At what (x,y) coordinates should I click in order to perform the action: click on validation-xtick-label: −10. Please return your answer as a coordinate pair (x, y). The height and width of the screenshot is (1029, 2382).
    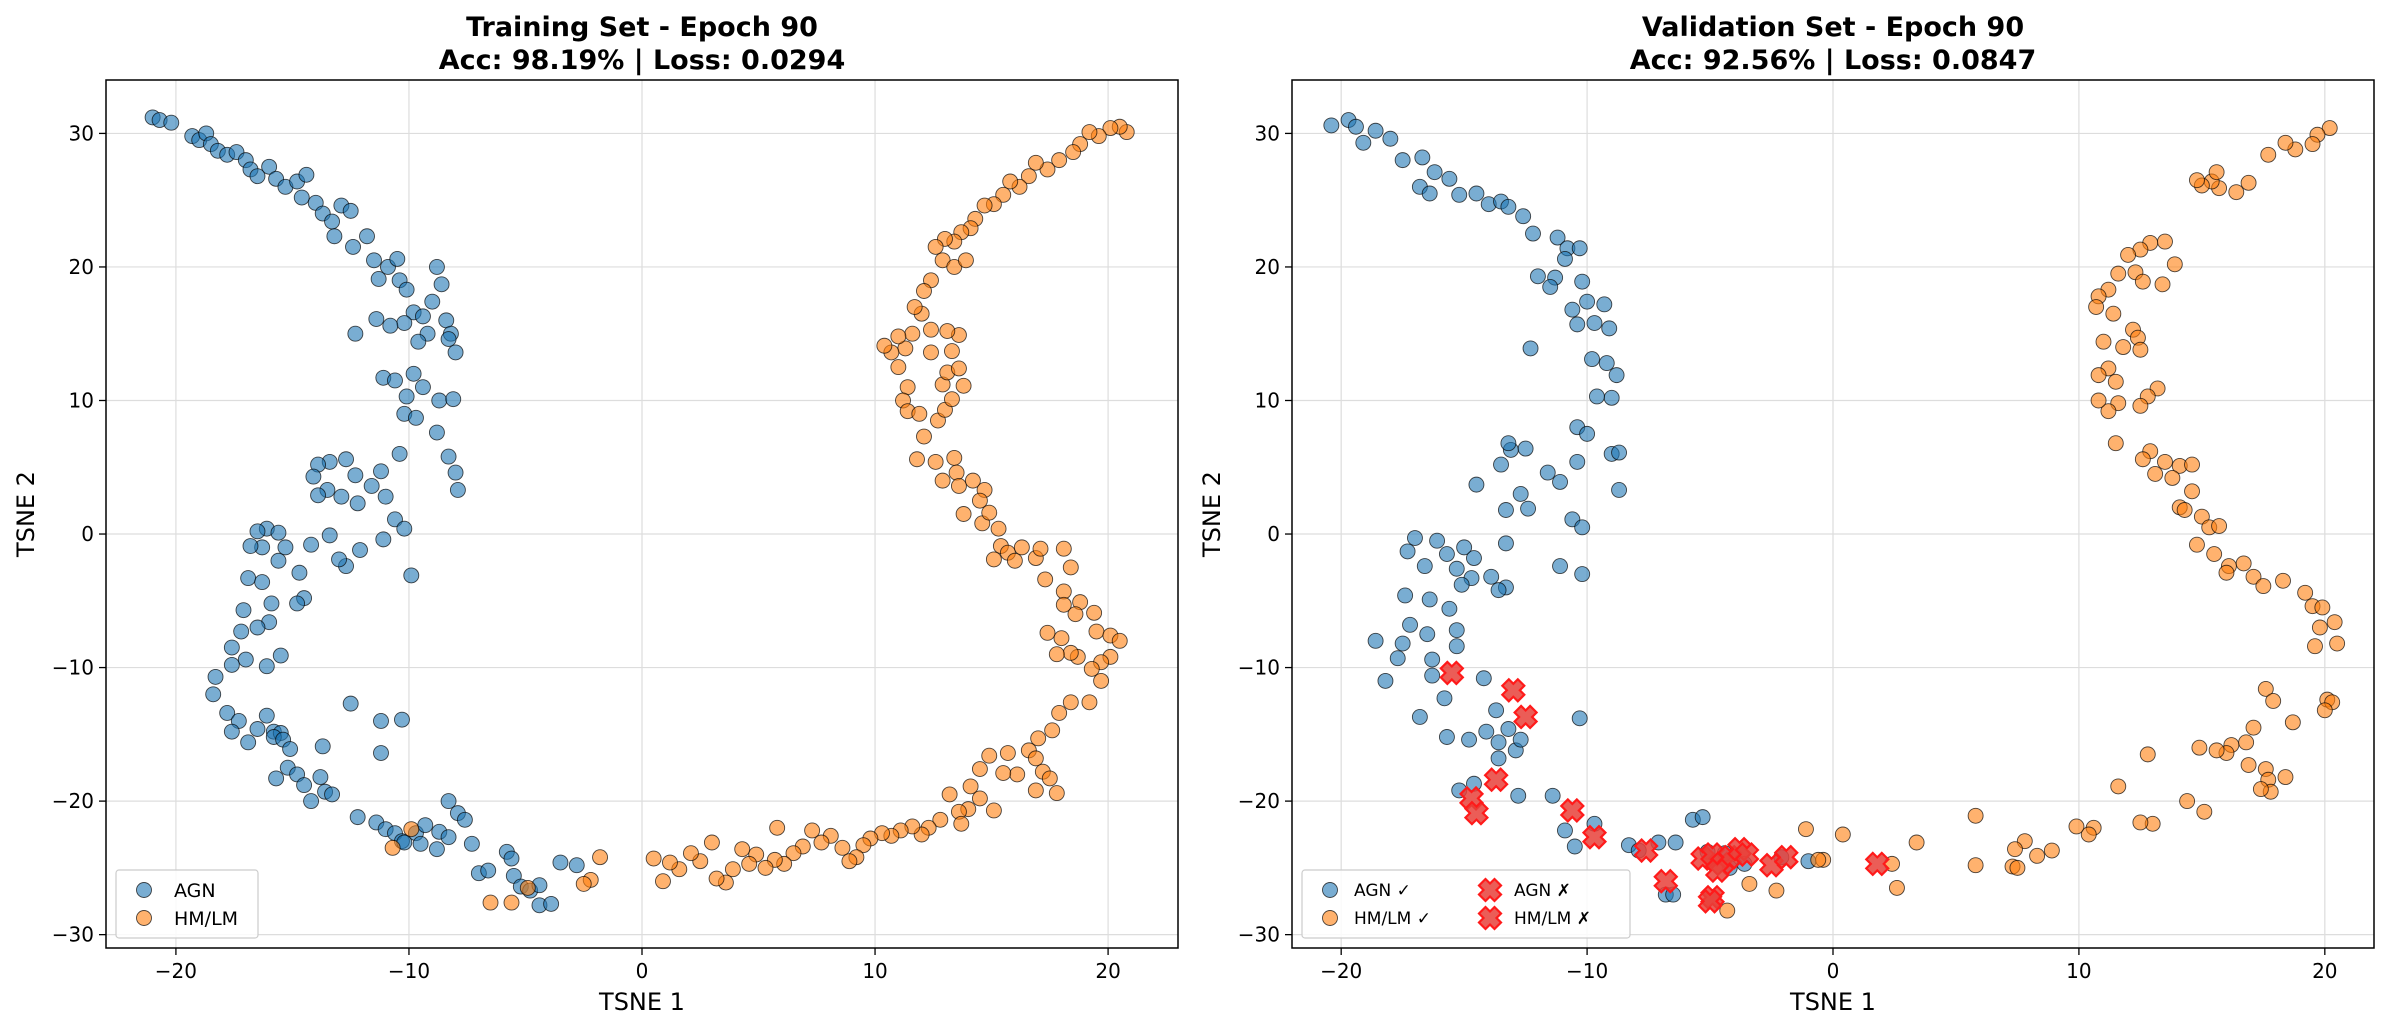
    Looking at the image, I should click on (1587, 971).